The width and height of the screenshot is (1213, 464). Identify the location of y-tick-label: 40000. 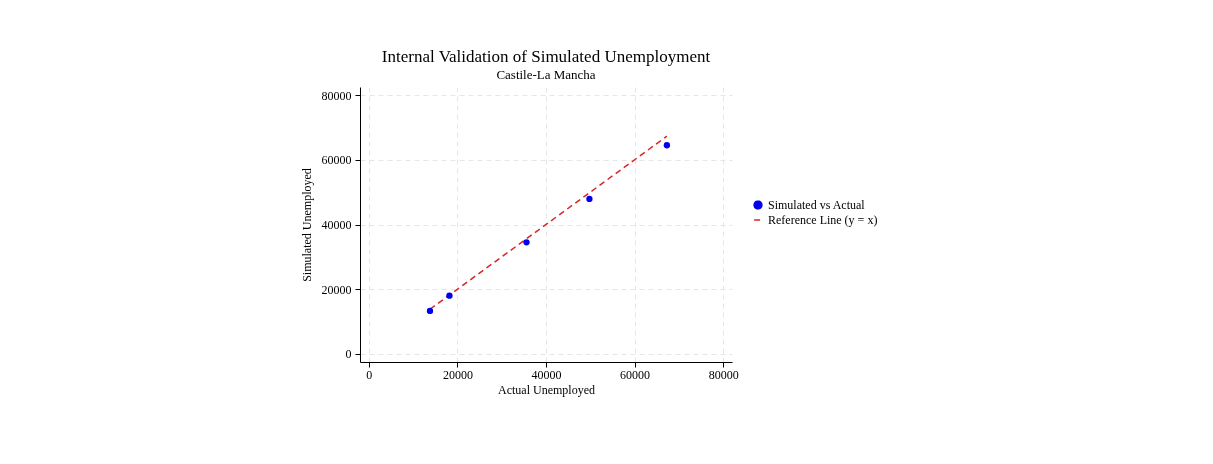
(336, 225).